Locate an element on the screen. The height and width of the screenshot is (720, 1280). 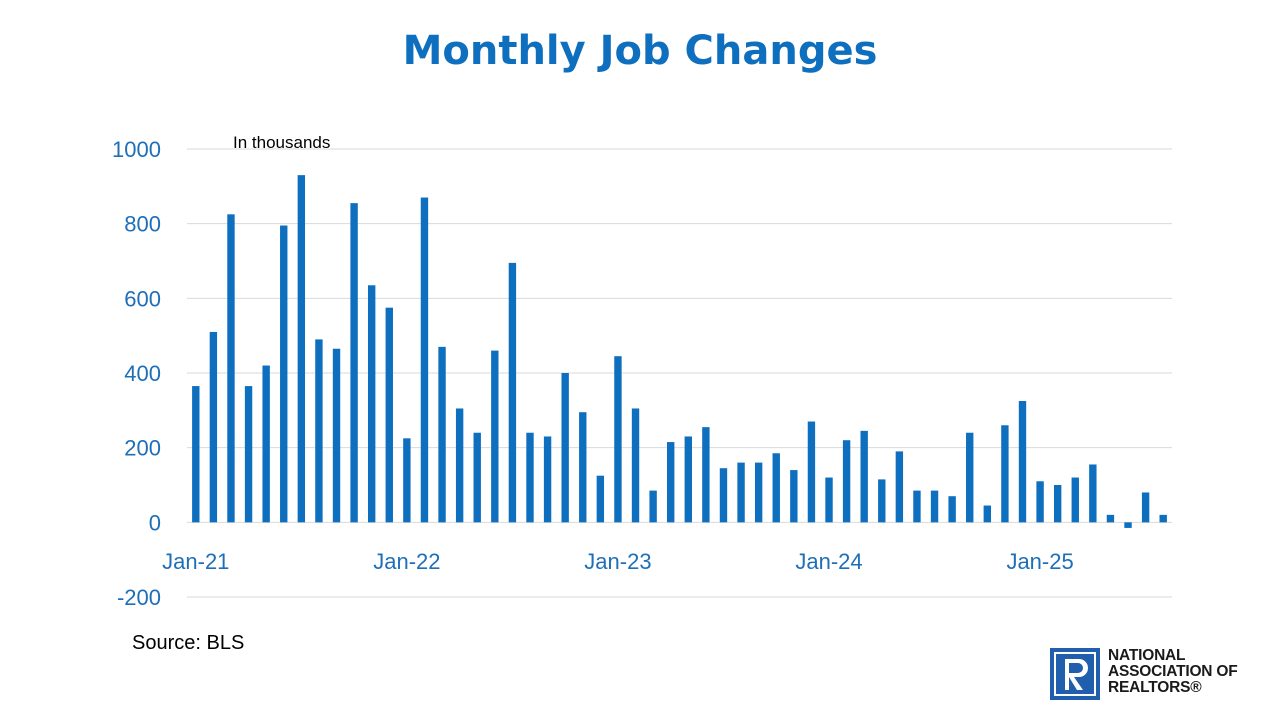
nar-logo: NATIONAL ASSOCIATION OF REALTORS® is located at coordinates (1157, 675).